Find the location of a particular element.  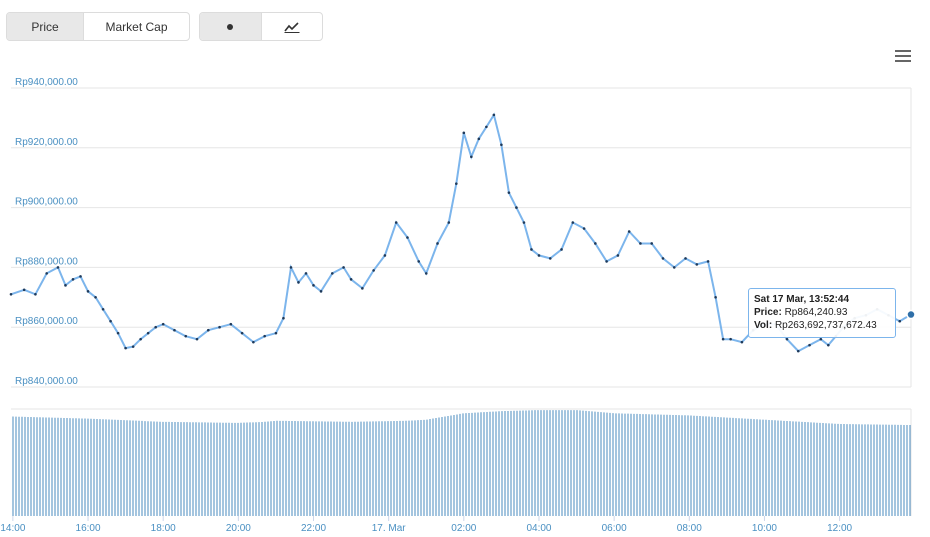

x-tick-label: 06:00 is located at coordinates (614, 528).